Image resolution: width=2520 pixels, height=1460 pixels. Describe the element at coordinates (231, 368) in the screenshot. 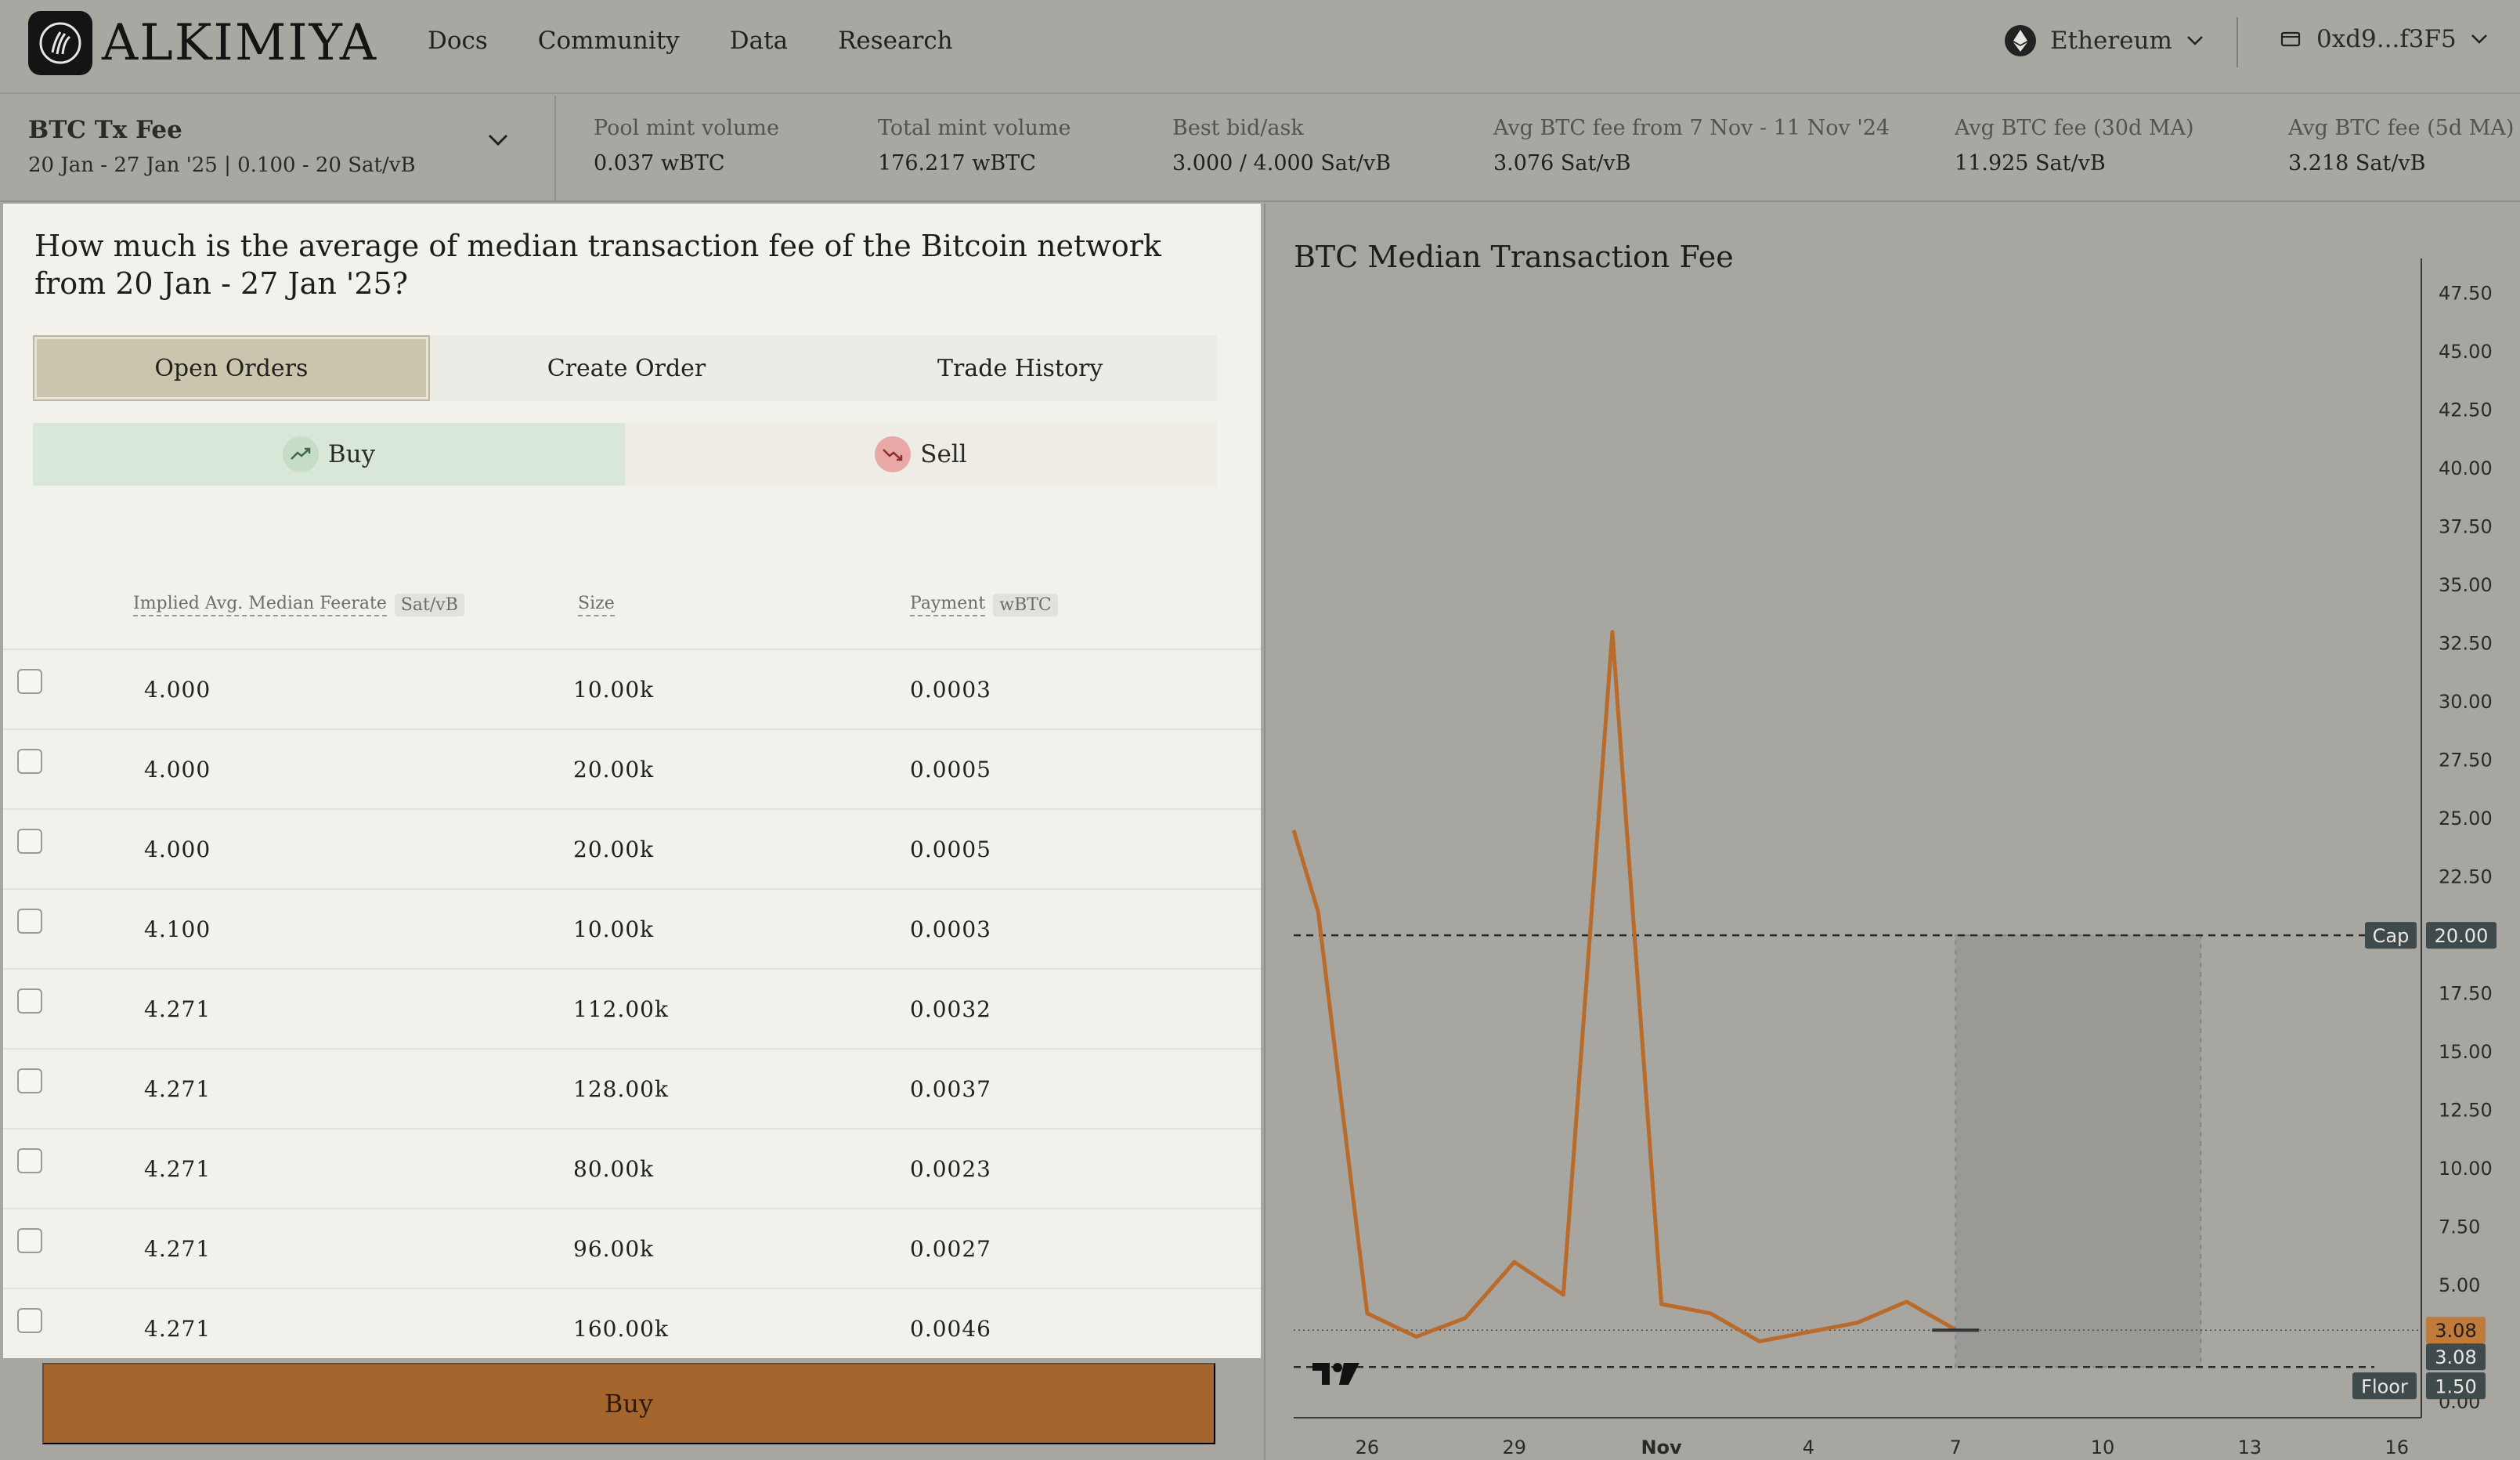

I see `tab-open-orders: Open Orders` at that location.